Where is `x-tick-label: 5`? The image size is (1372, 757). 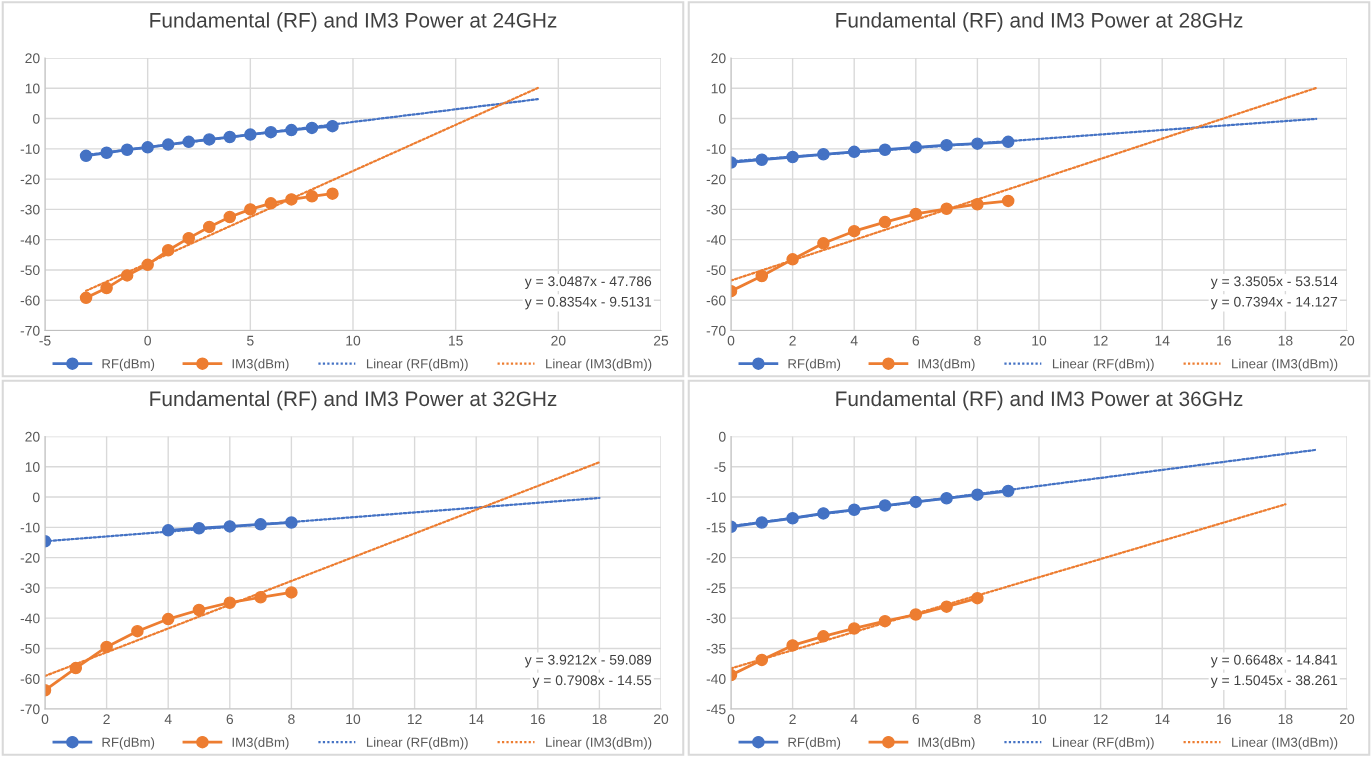 x-tick-label: 5 is located at coordinates (250, 340).